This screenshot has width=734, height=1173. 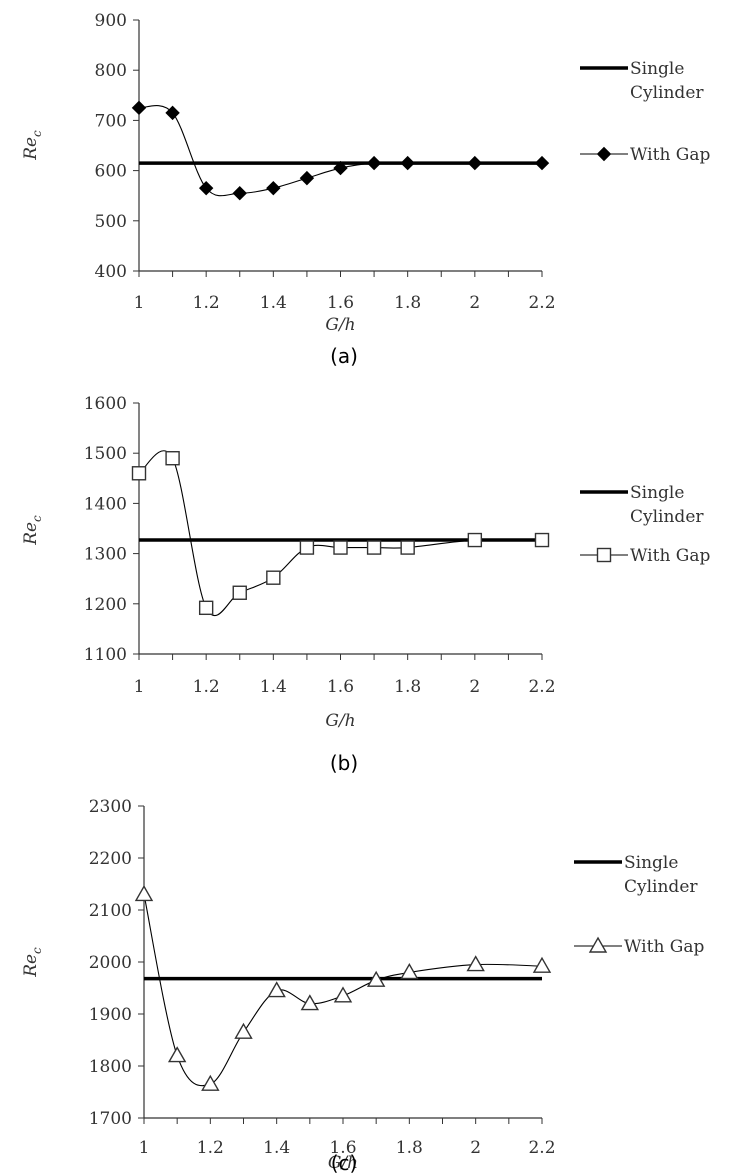 I want to click on y-tick-label: 1400, so click(x=105, y=504).